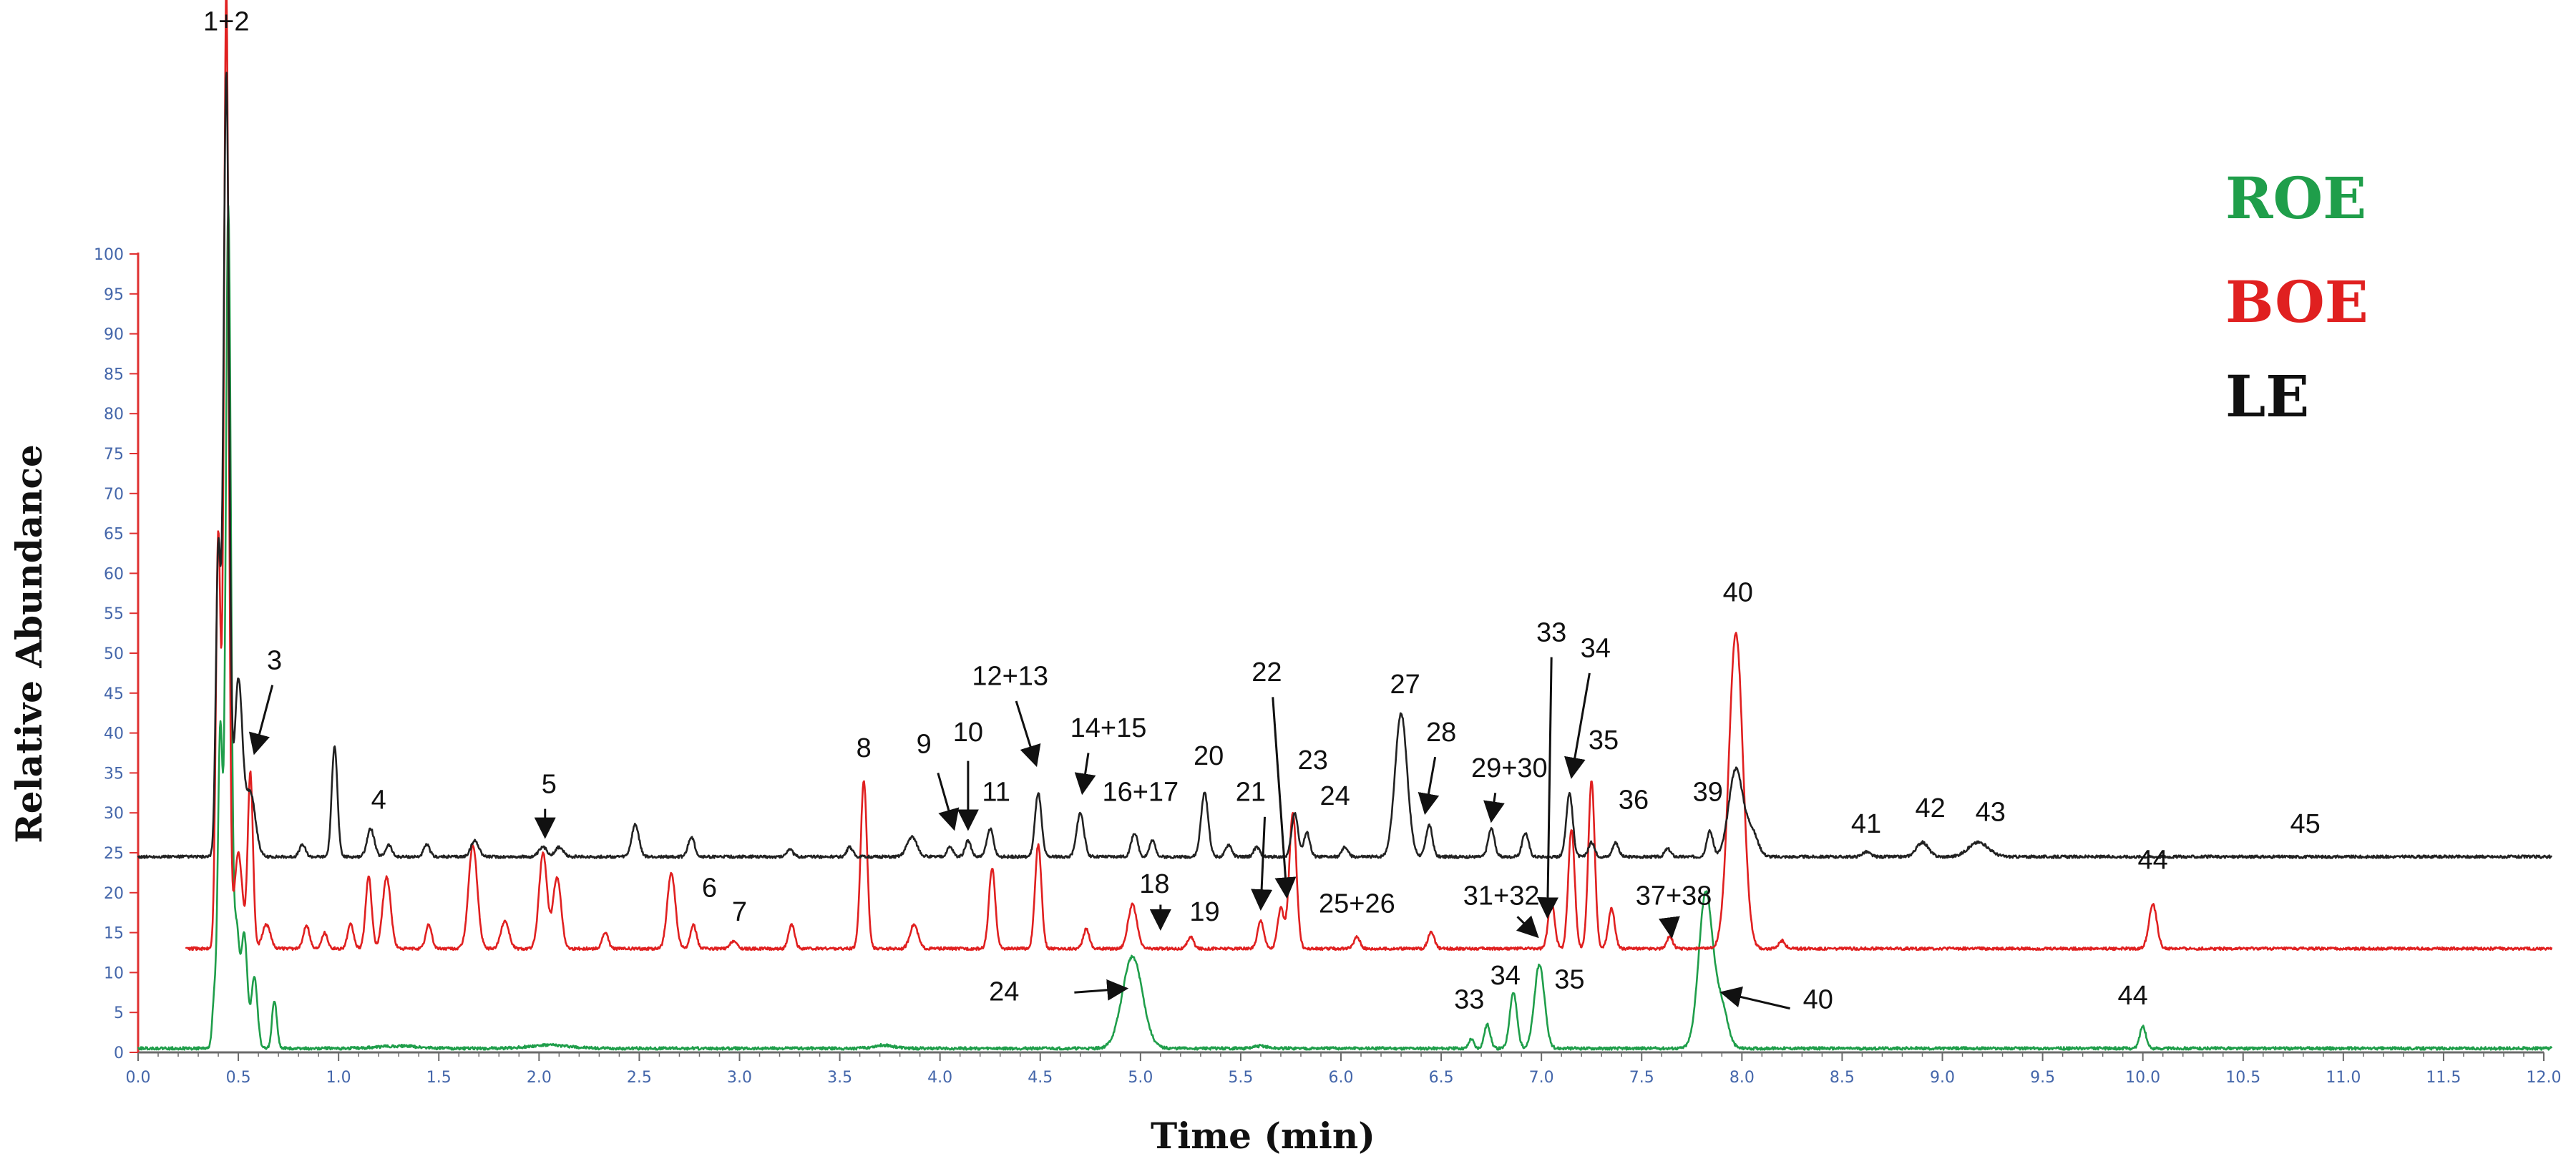 This screenshot has width=2576, height=1174. What do you see at coordinates (119, 1053) in the screenshot?
I see `y-tick-label: 0` at bounding box center [119, 1053].